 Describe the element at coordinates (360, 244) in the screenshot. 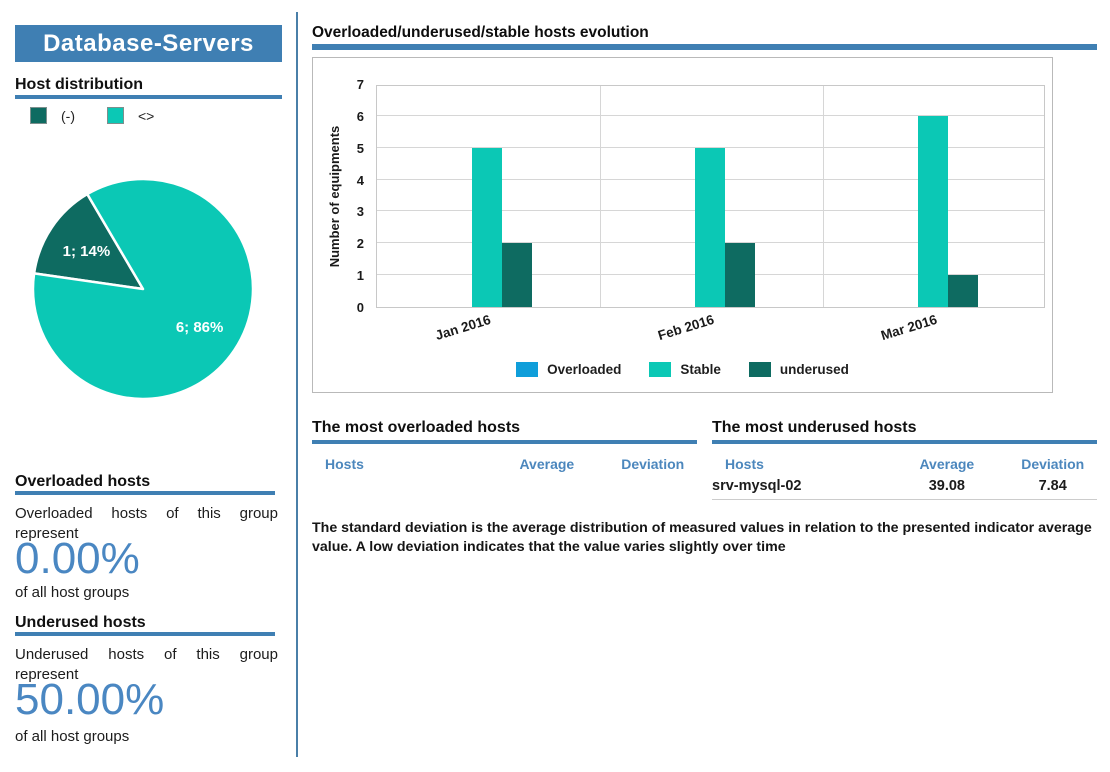

I see `y-tick-label: 2` at that location.